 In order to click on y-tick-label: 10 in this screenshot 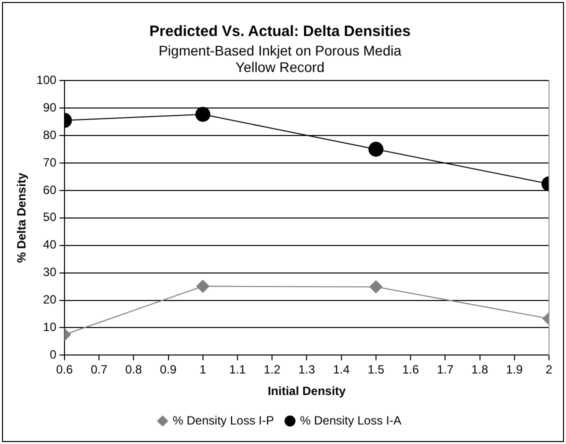, I will do `click(50, 327)`.